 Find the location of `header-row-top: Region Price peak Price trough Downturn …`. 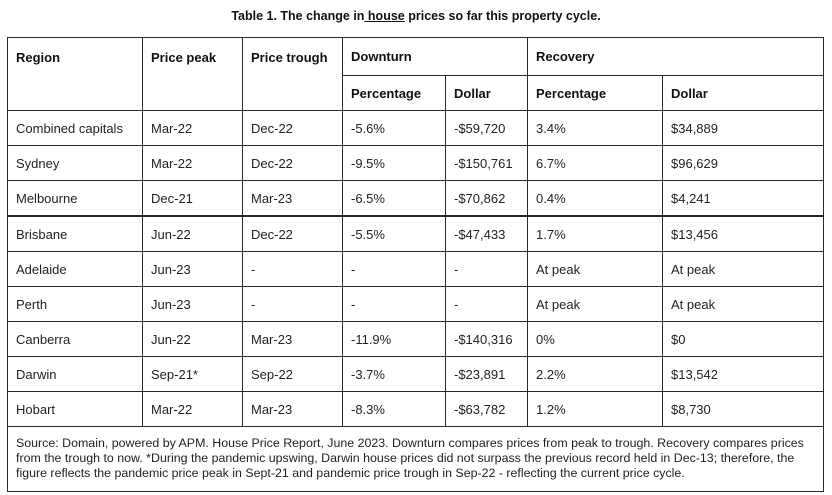

header-row-top: Region Price peak Price trough Downturn … is located at coordinates (416, 74).